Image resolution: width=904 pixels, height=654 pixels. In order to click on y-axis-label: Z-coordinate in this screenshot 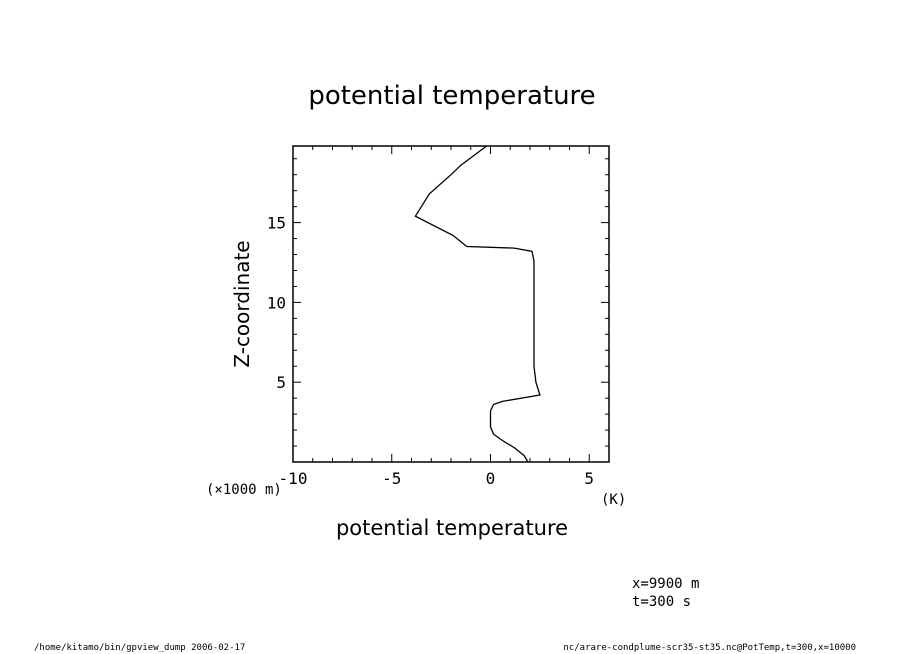, I will do `click(242, 303)`.